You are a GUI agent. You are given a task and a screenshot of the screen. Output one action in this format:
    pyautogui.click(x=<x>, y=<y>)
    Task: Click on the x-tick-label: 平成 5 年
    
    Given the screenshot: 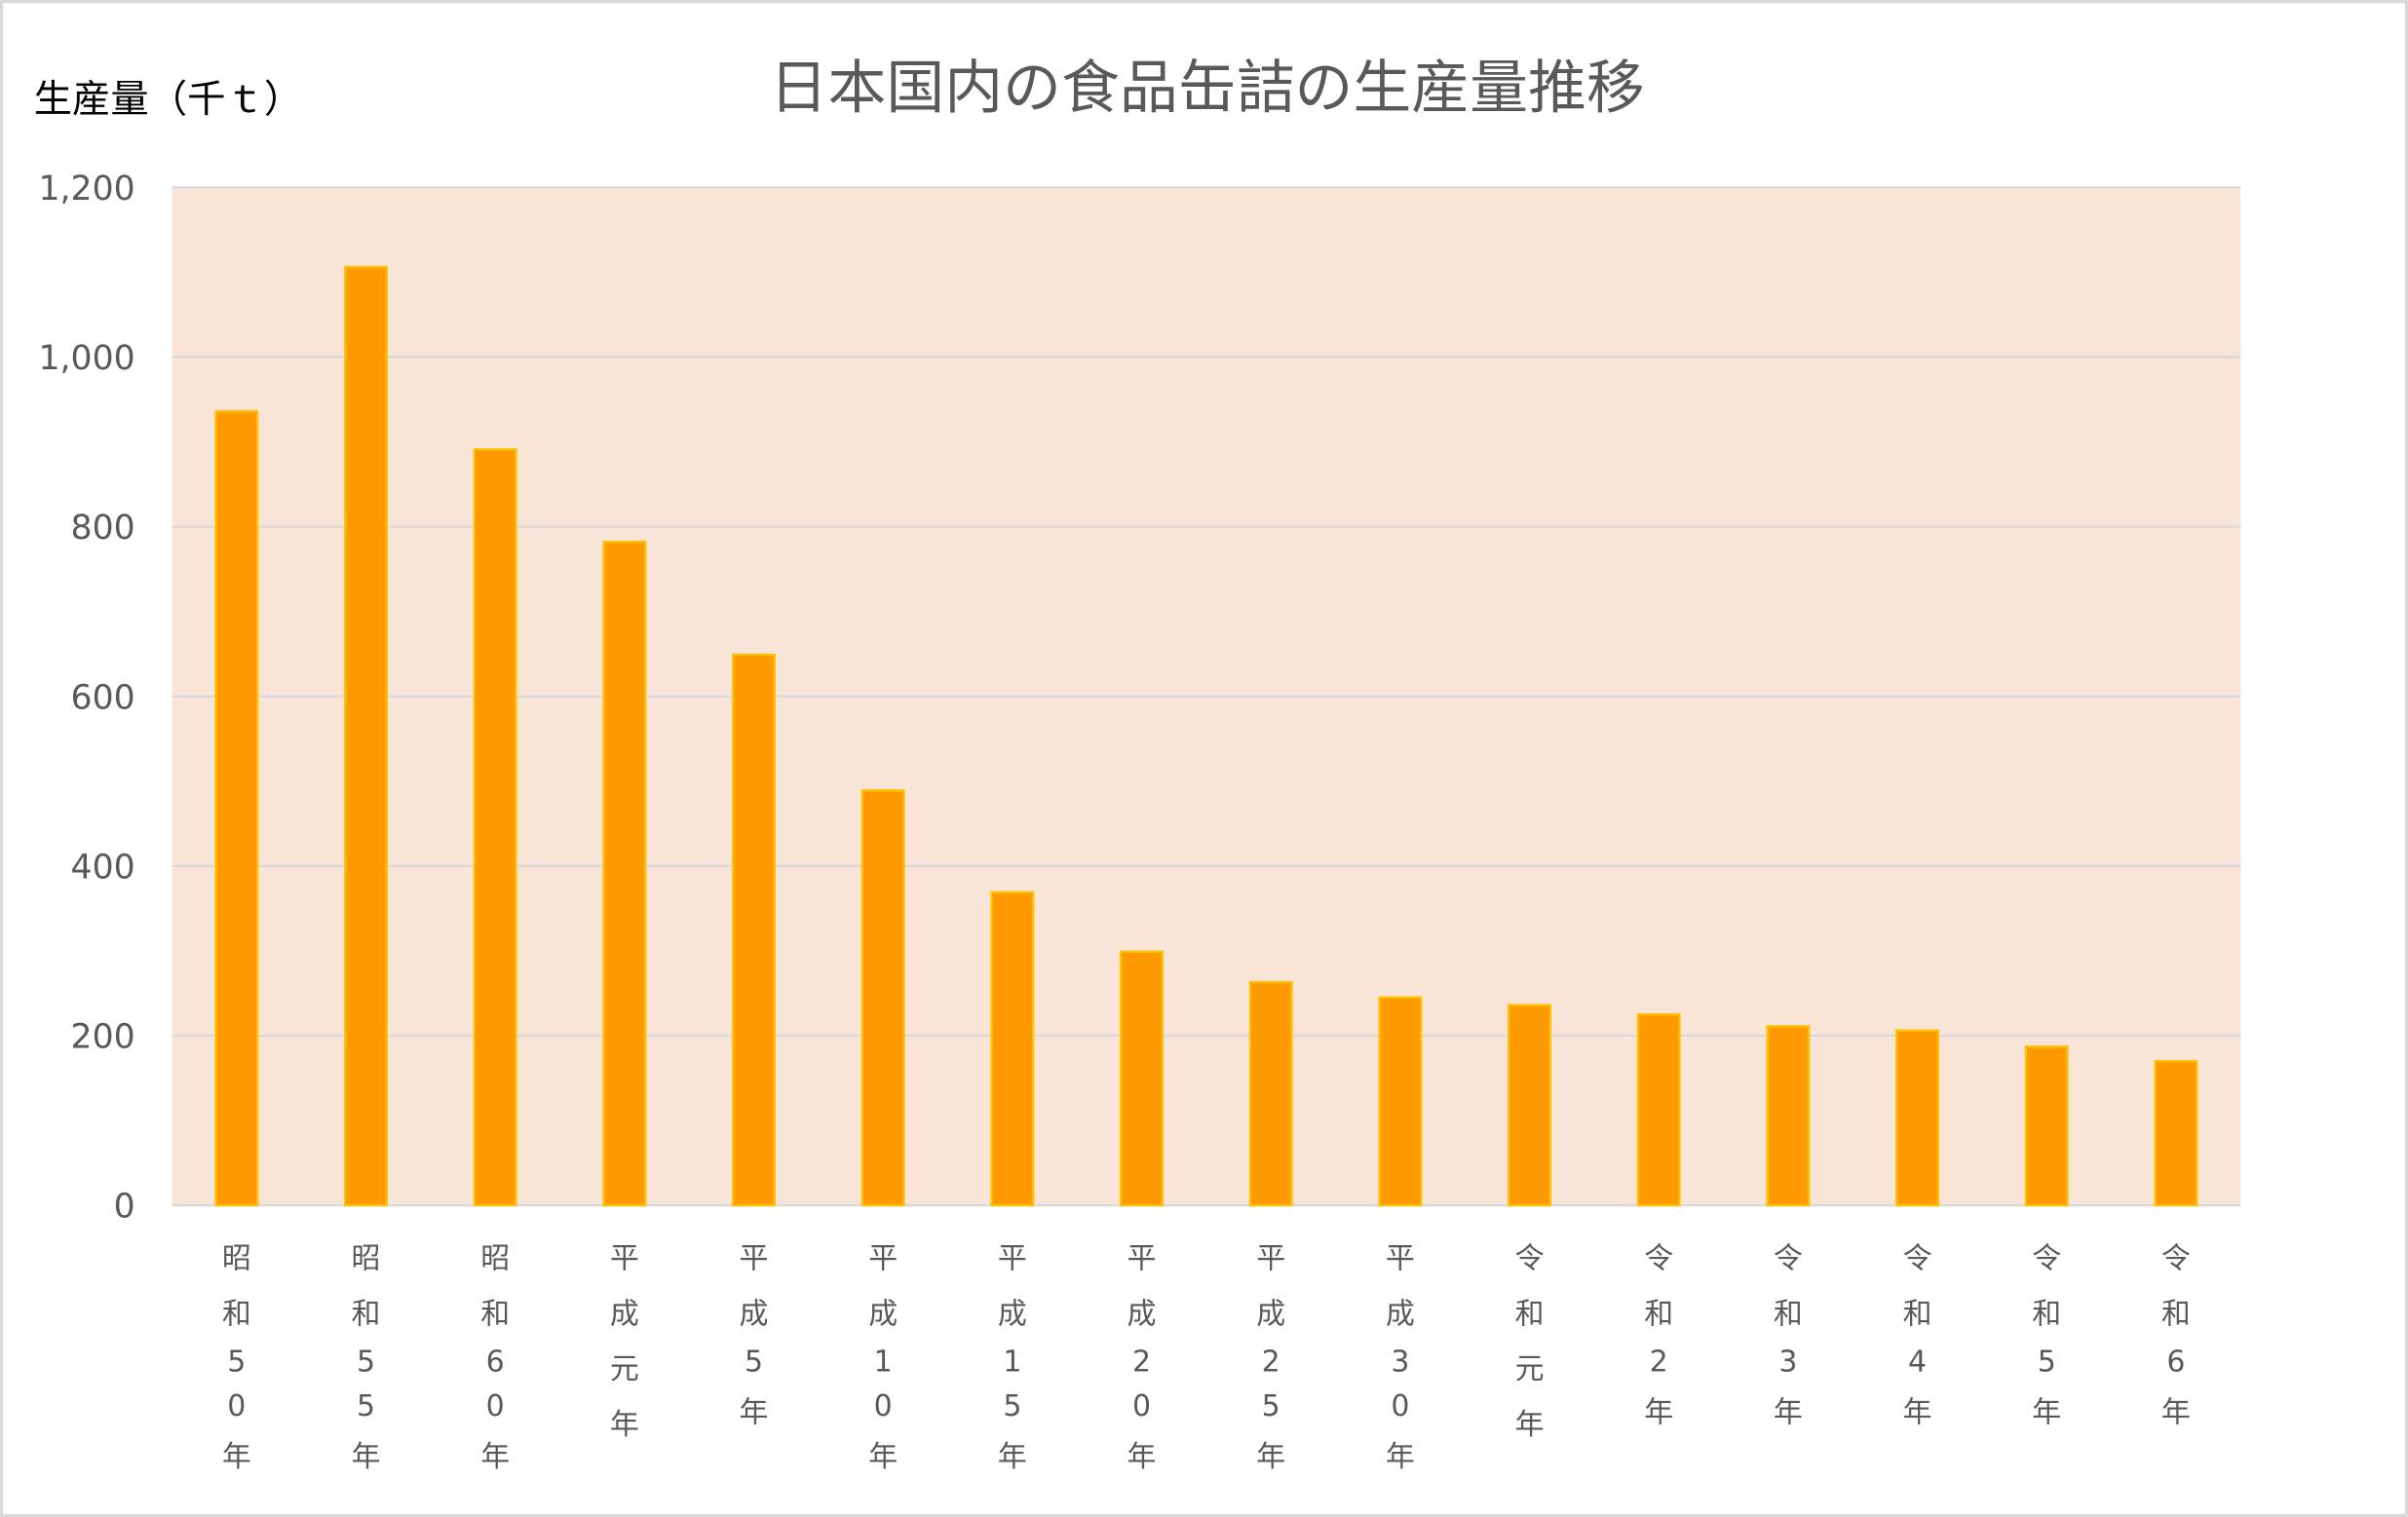 What is the action you would take?
    pyautogui.click(x=754, y=1336)
    